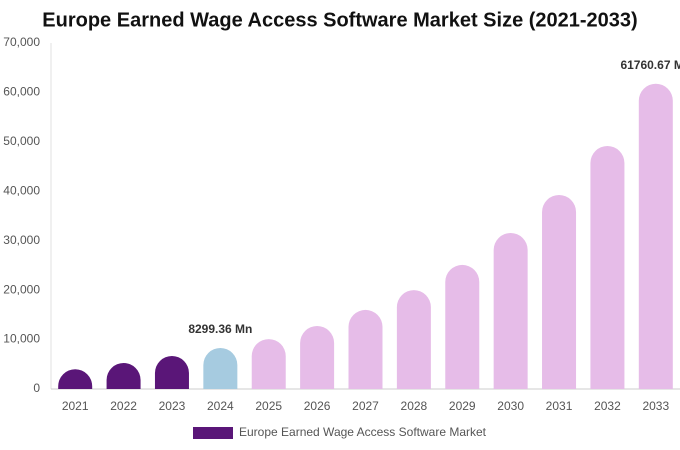 This screenshot has width=680, height=450. I want to click on y-tick-label: 30,000, so click(21, 240).